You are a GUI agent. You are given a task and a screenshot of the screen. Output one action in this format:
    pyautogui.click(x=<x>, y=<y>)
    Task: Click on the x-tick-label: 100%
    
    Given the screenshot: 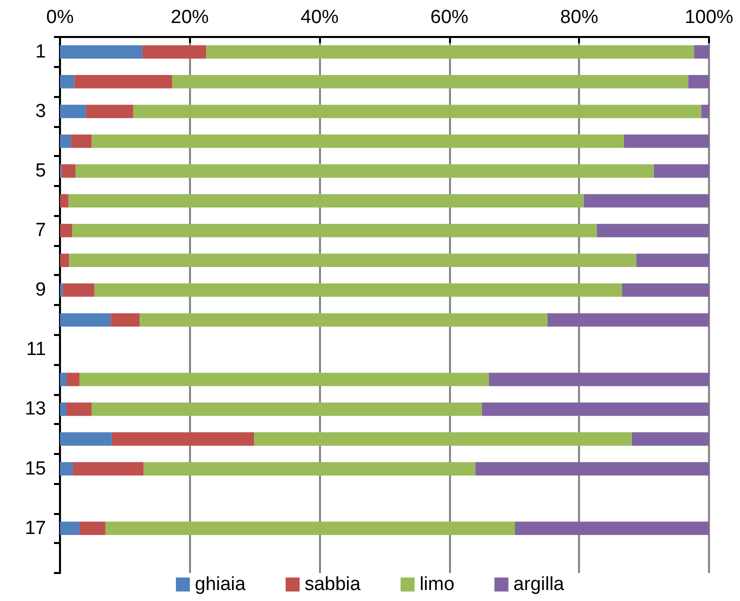 What is the action you would take?
    pyautogui.click(x=709, y=17)
    